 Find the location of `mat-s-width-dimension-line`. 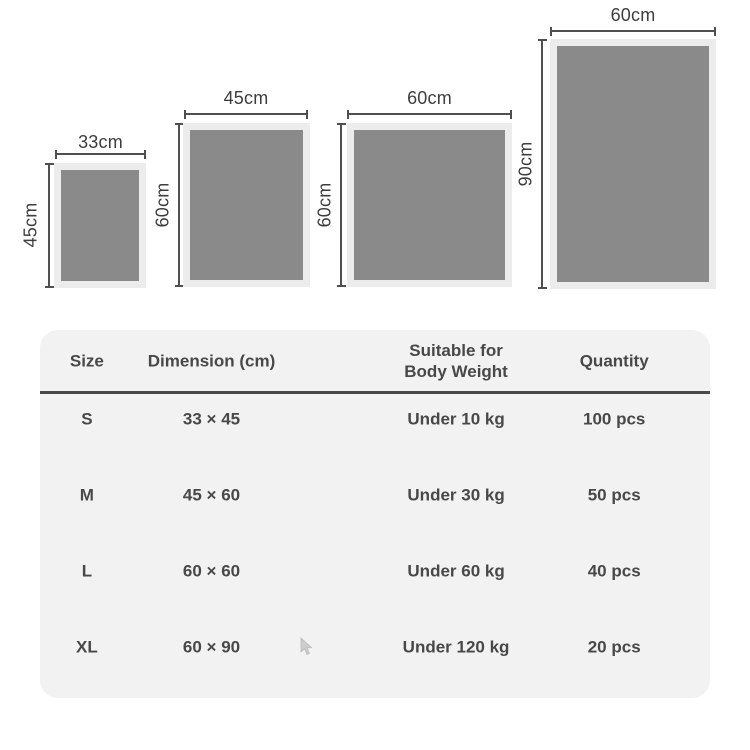

mat-s-width-dimension-line is located at coordinates (100, 154).